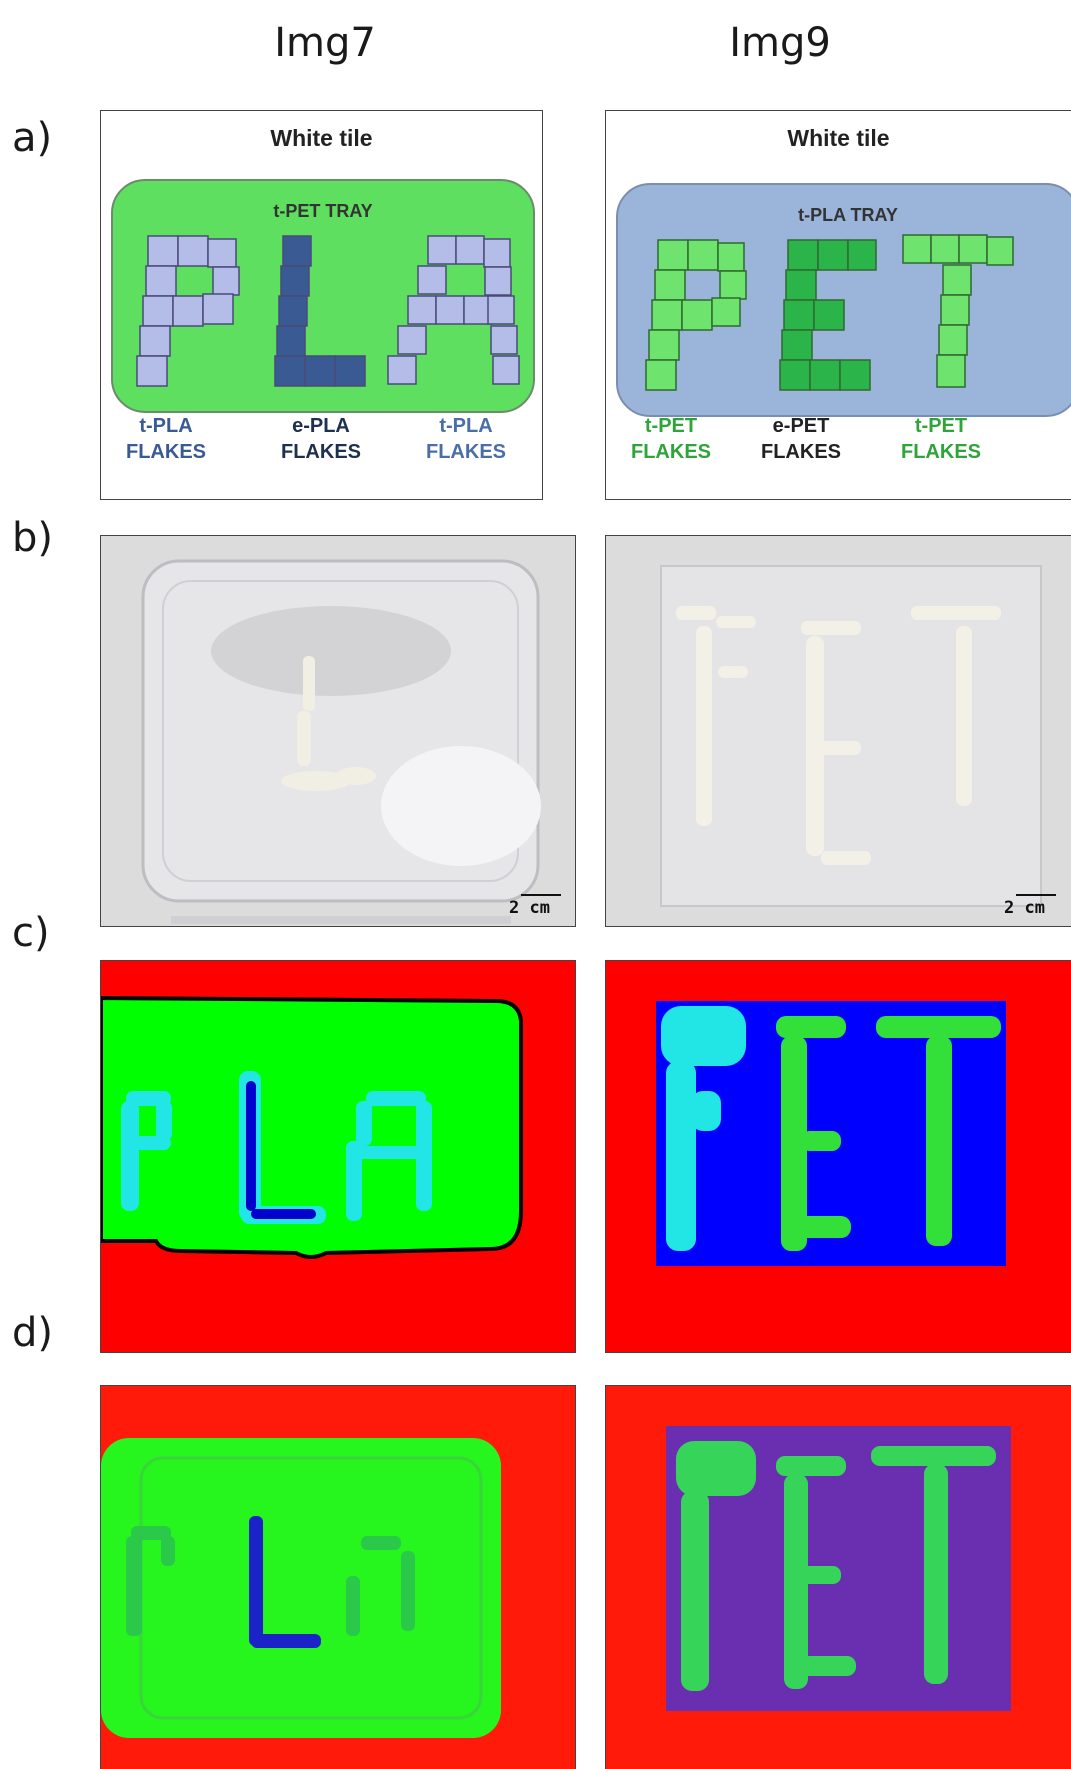  What do you see at coordinates (323, 211) in the screenshot?
I see `tray-label: t-PET TRAY` at bounding box center [323, 211].